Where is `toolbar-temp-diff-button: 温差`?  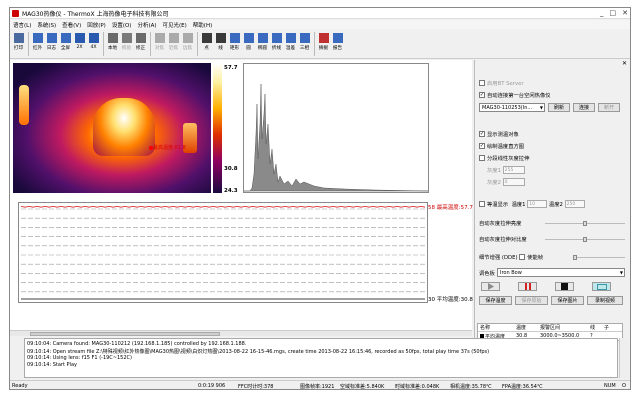 toolbar-temp-diff-button: 温差 is located at coordinates (290, 44).